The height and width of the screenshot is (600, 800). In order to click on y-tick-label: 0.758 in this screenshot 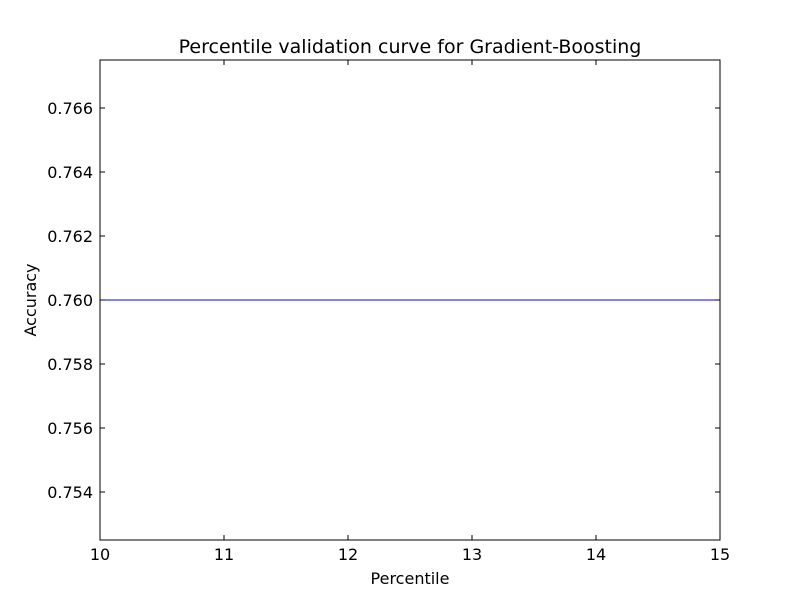, I will do `click(70, 364)`.